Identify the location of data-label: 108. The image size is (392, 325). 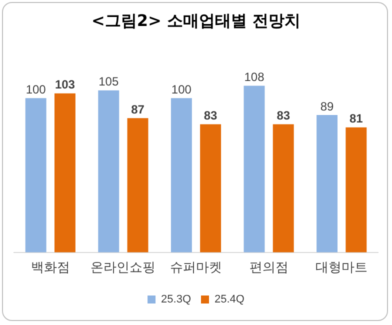
(254, 77).